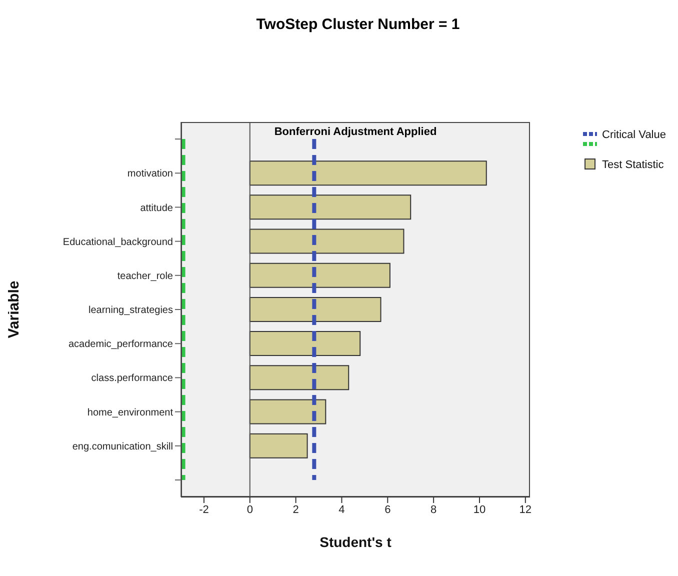  I want to click on x-tick-label: 2, so click(295, 510).